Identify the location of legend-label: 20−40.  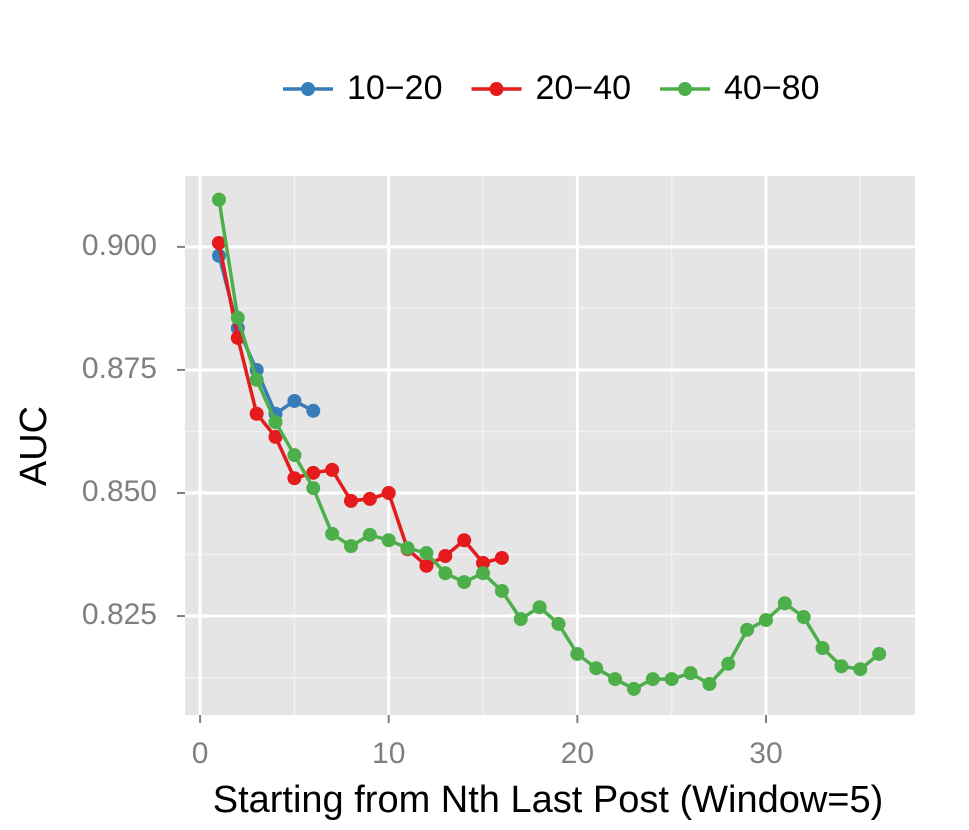
(584, 88).